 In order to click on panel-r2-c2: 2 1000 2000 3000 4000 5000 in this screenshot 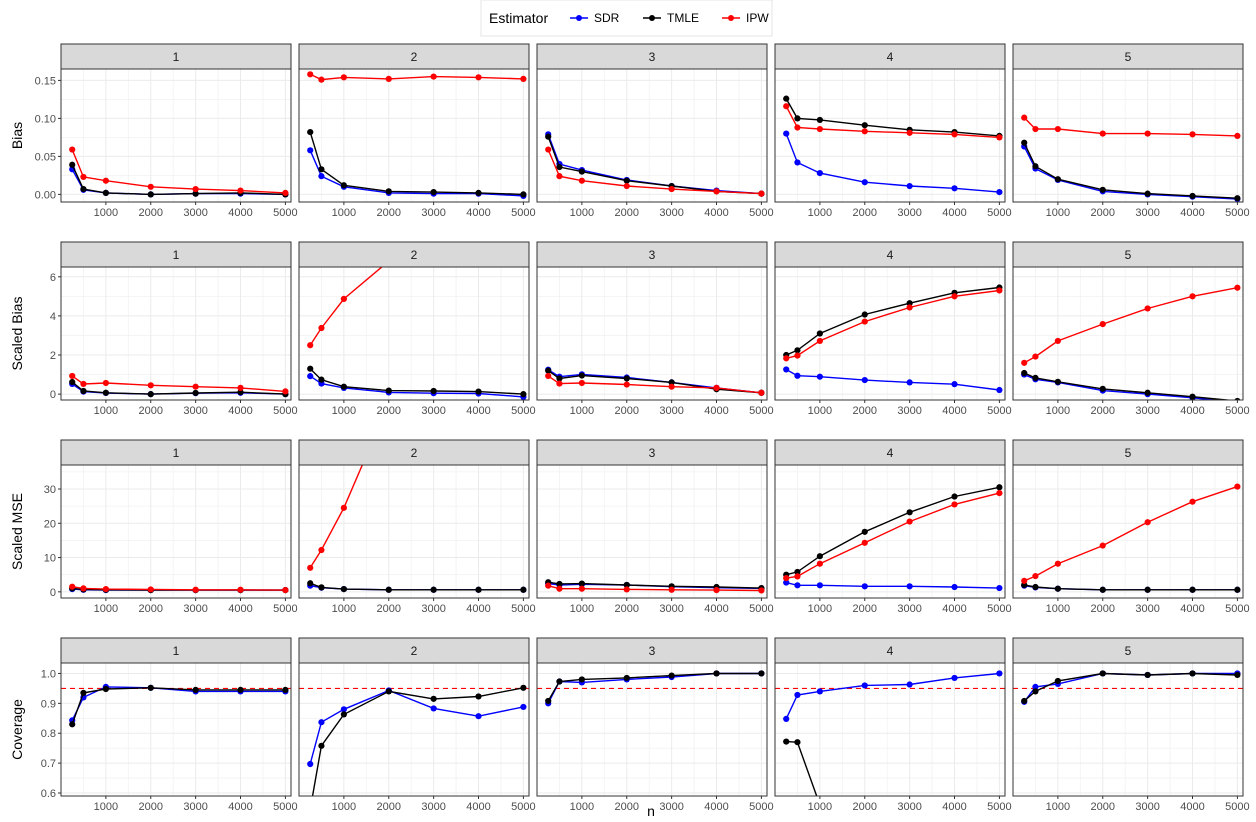, I will do `click(417, 329)`.